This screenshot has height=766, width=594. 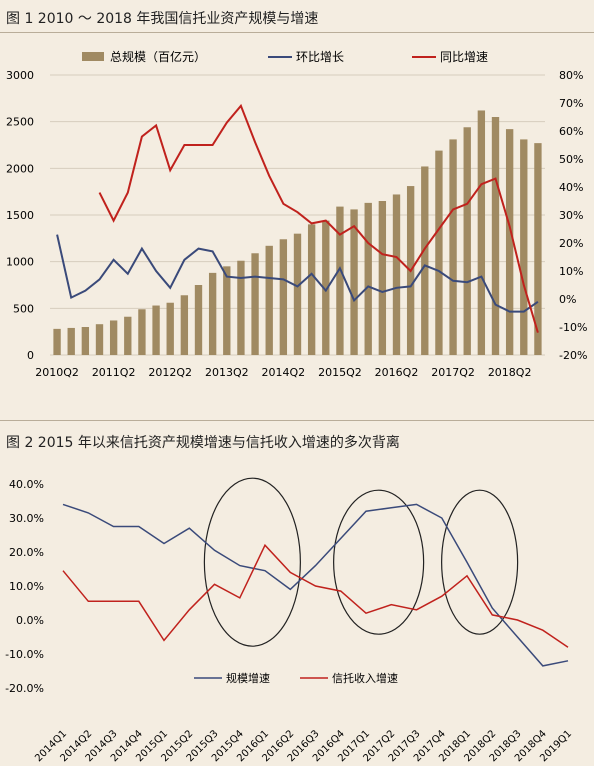 What do you see at coordinates (23, 308) in the screenshot?
I see `left-tick-label: 500` at bounding box center [23, 308].